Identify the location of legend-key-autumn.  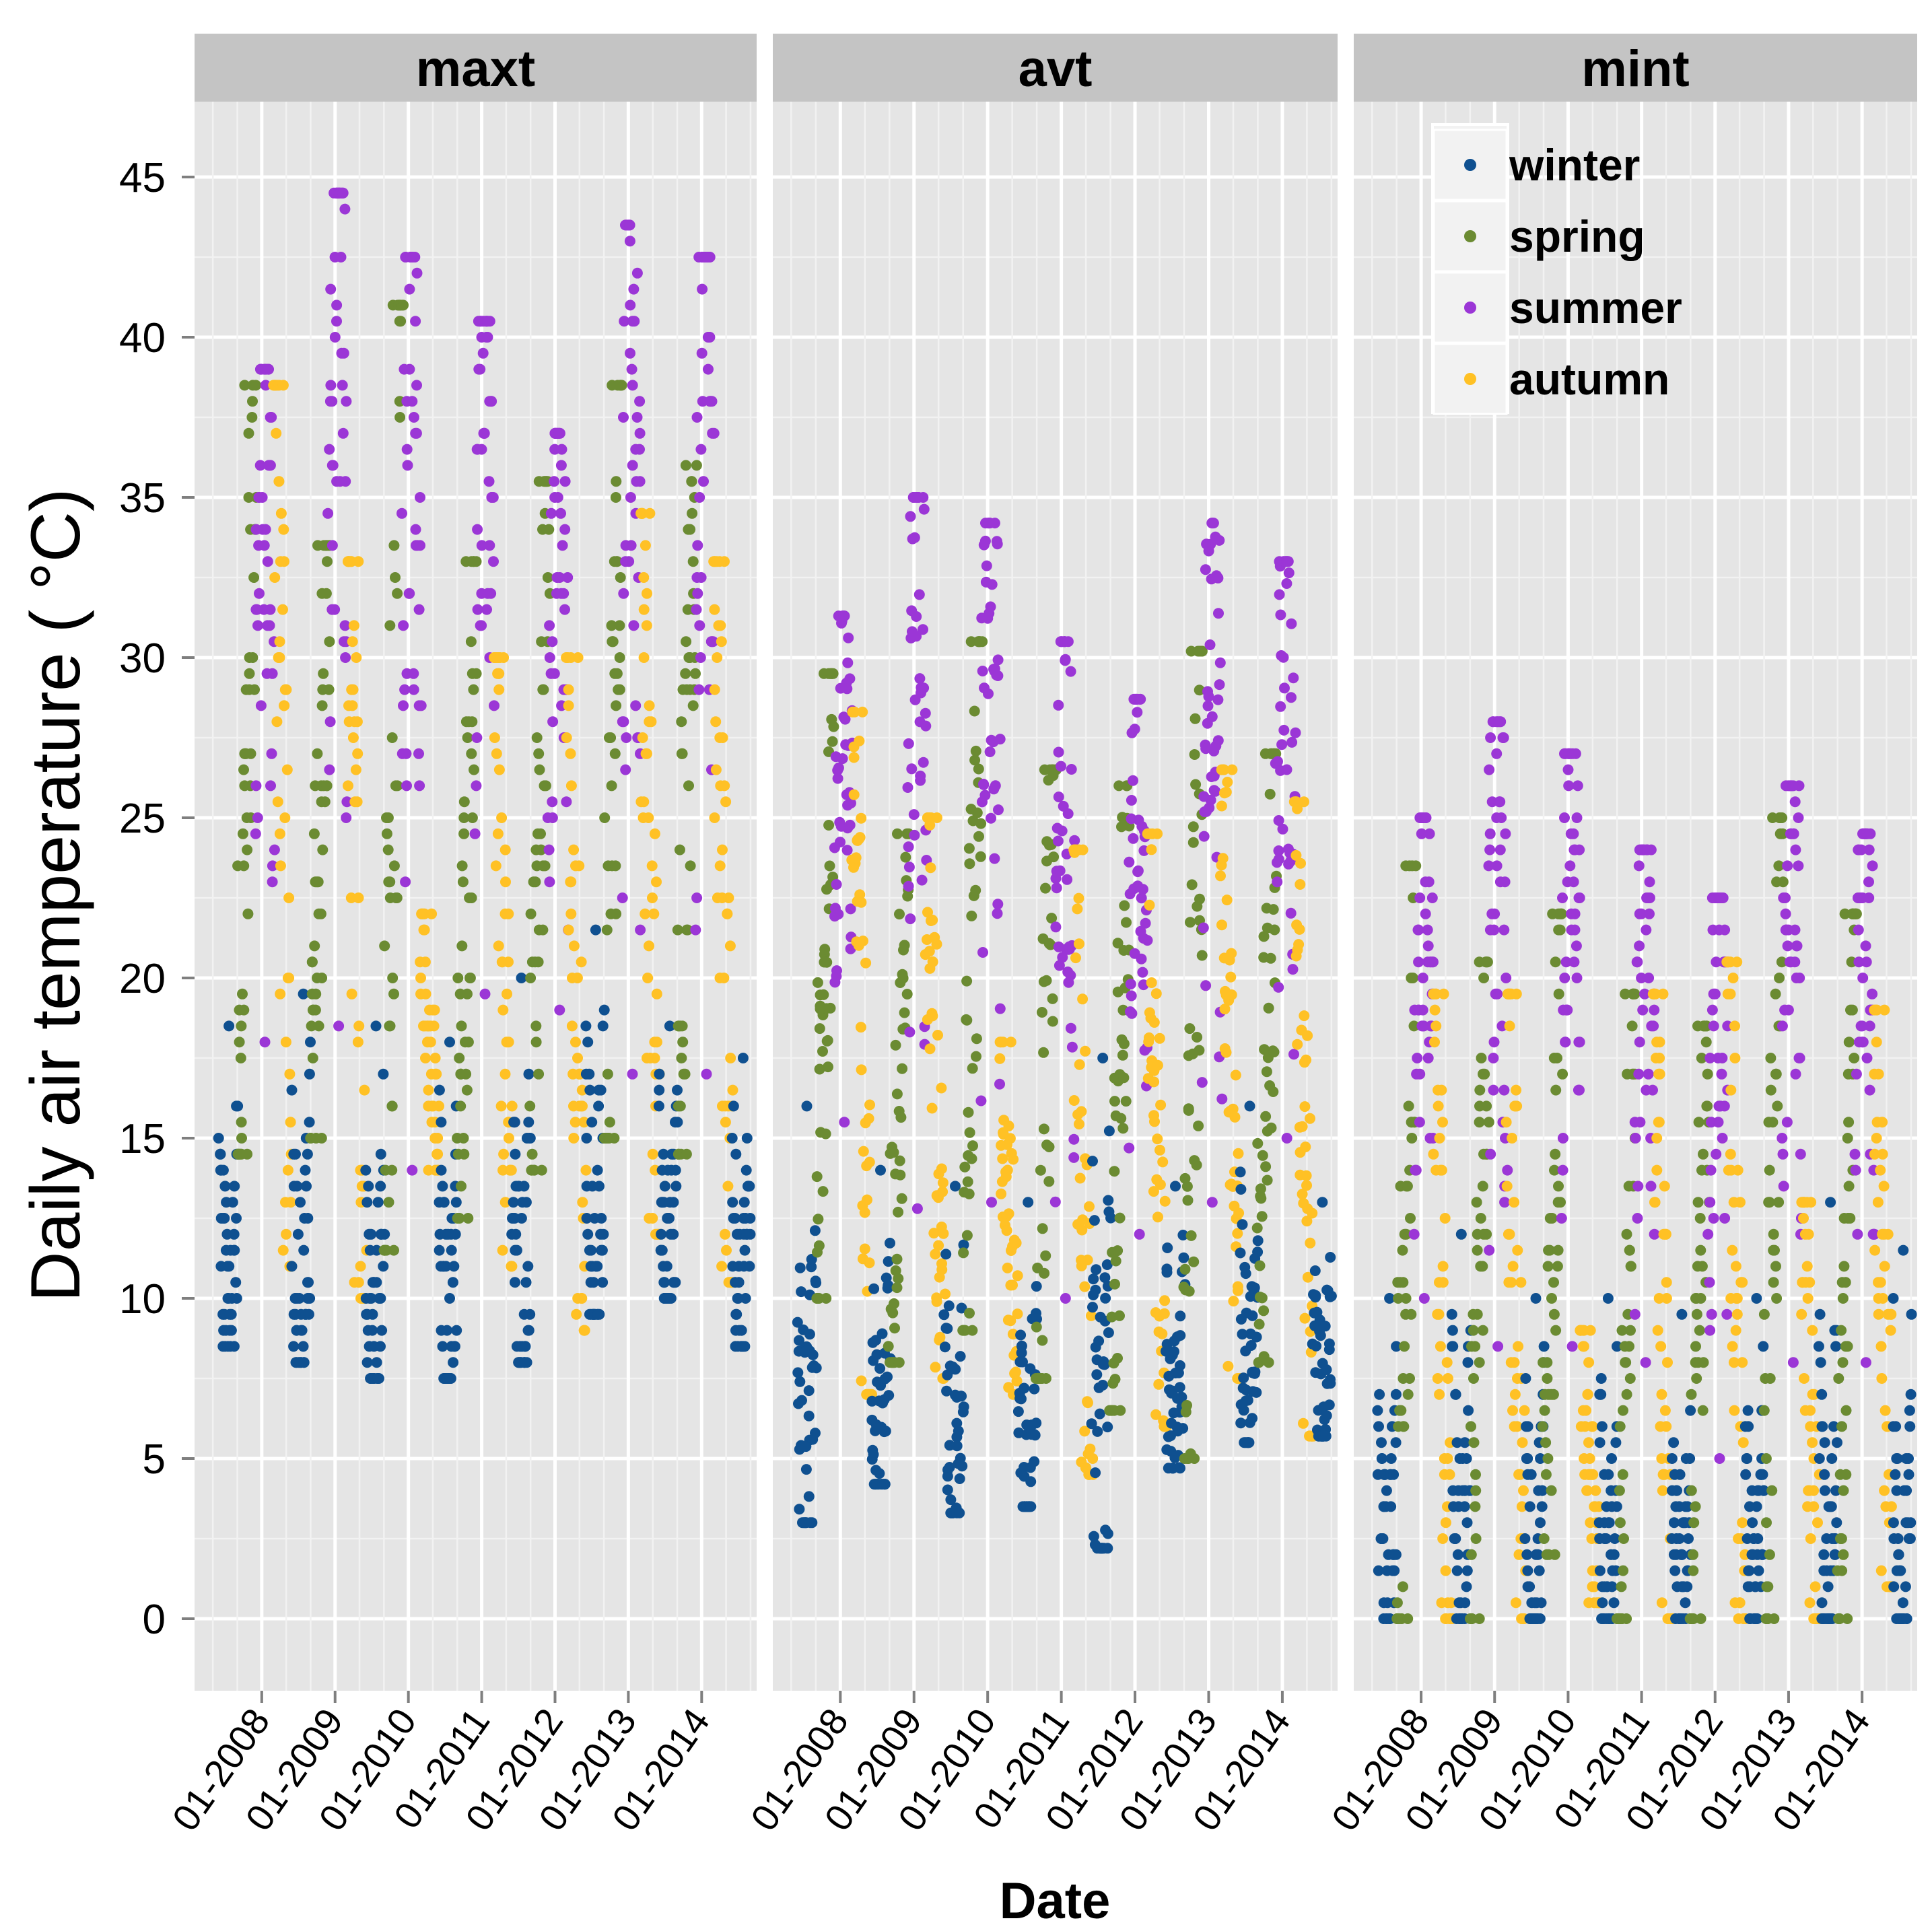
(1470, 379).